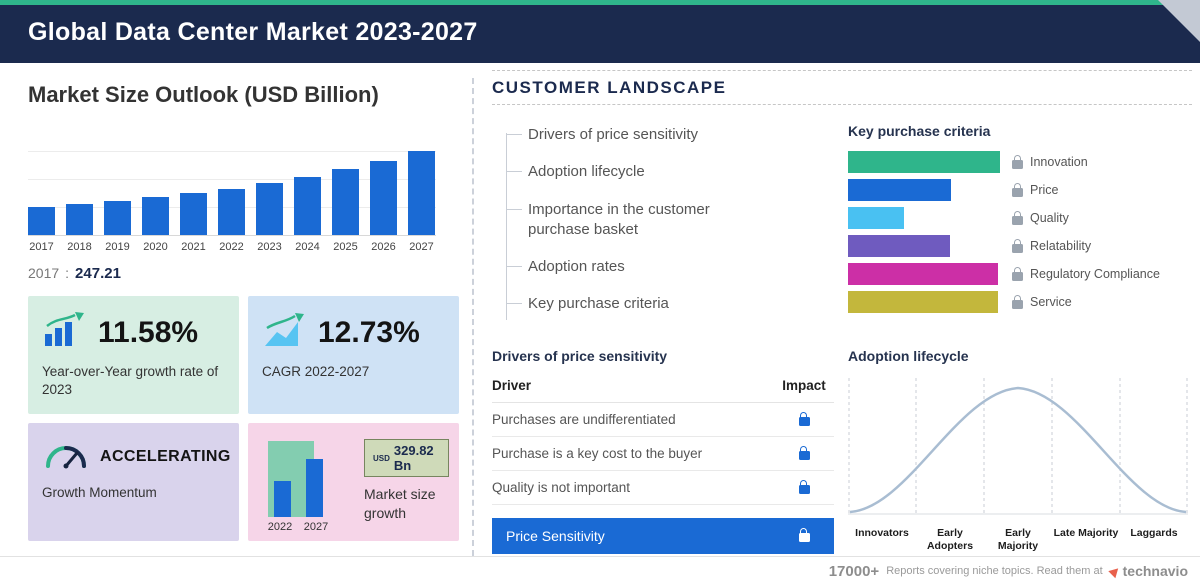  Describe the element at coordinates (99, 492) in the screenshot. I see `momentum-label: Growth Momentum` at that location.